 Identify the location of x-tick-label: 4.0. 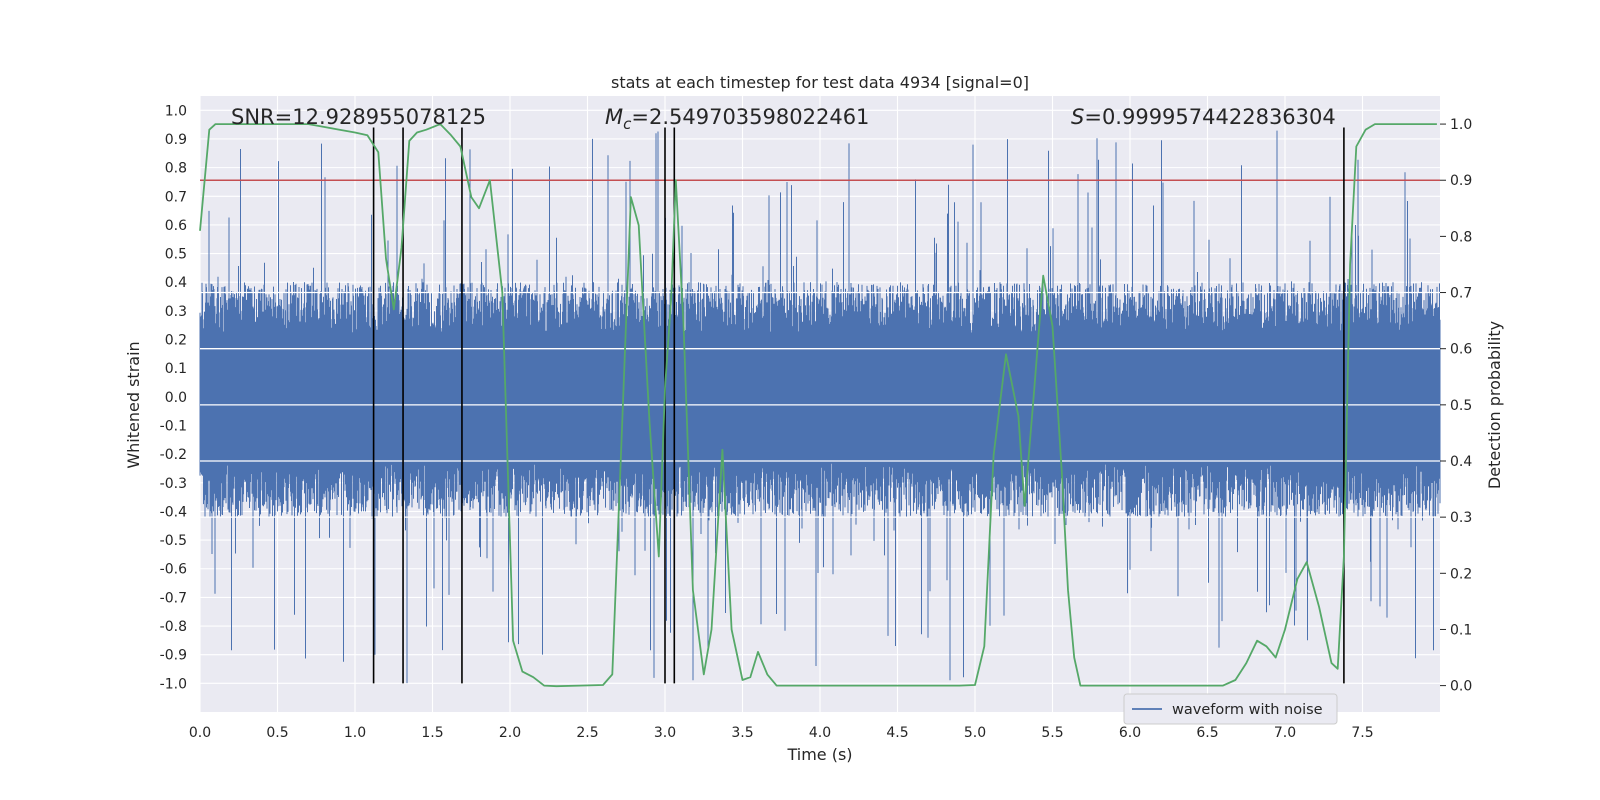
(820, 733).